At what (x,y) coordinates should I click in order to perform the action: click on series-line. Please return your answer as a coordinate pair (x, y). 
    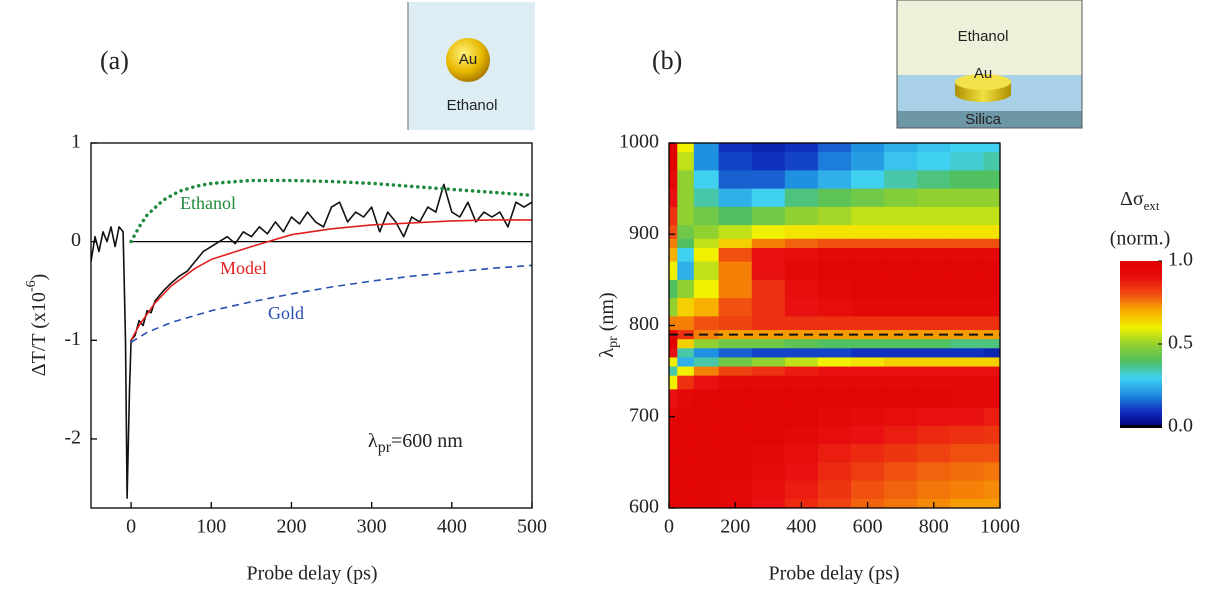
    Looking at the image, I should click on (331, 280).